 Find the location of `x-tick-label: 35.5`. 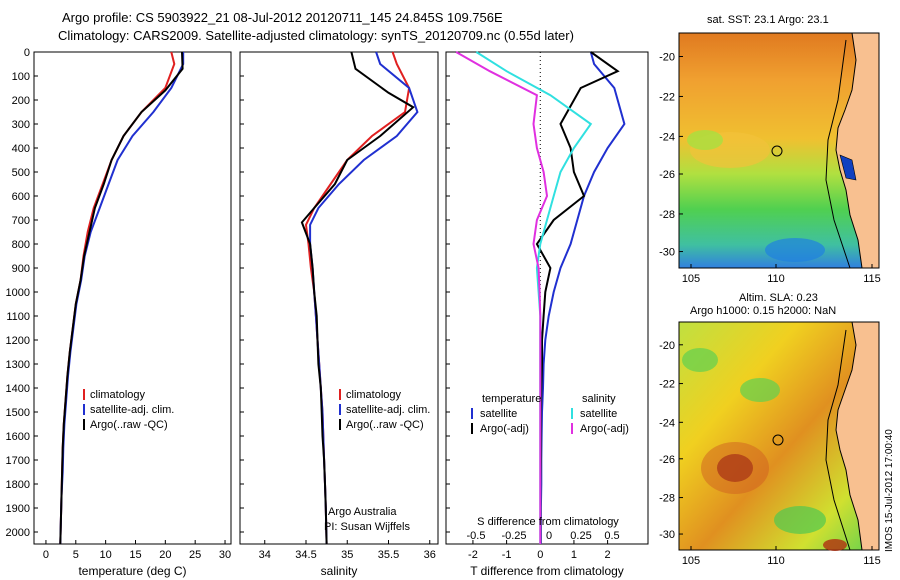

x-tick-label: 35.5 is located at coordinates (388, 555).